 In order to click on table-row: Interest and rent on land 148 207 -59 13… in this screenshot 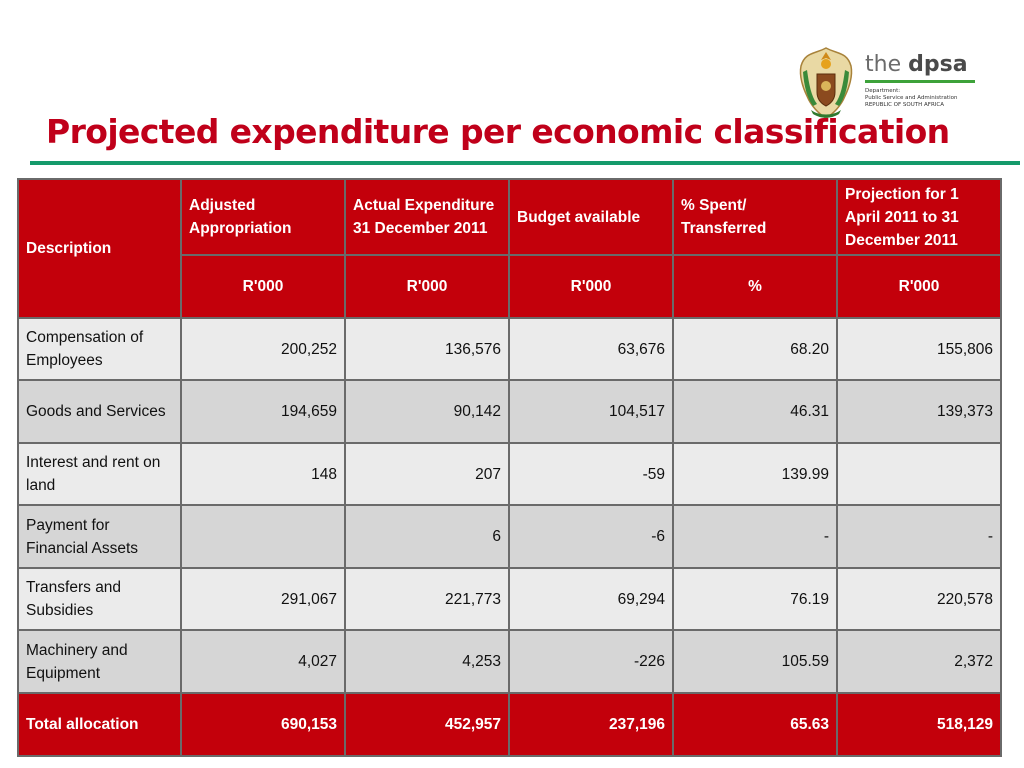, I will do `click(509, 474)`.